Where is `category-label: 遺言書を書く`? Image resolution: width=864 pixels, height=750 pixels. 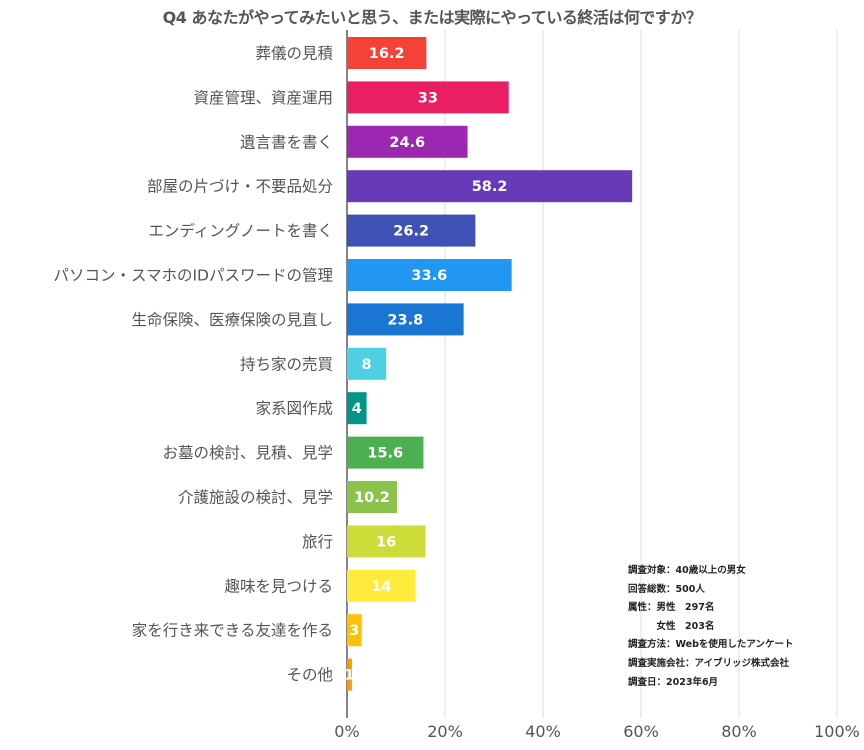
category-label: 遺言書を書く is located at coordinates (286, 142).